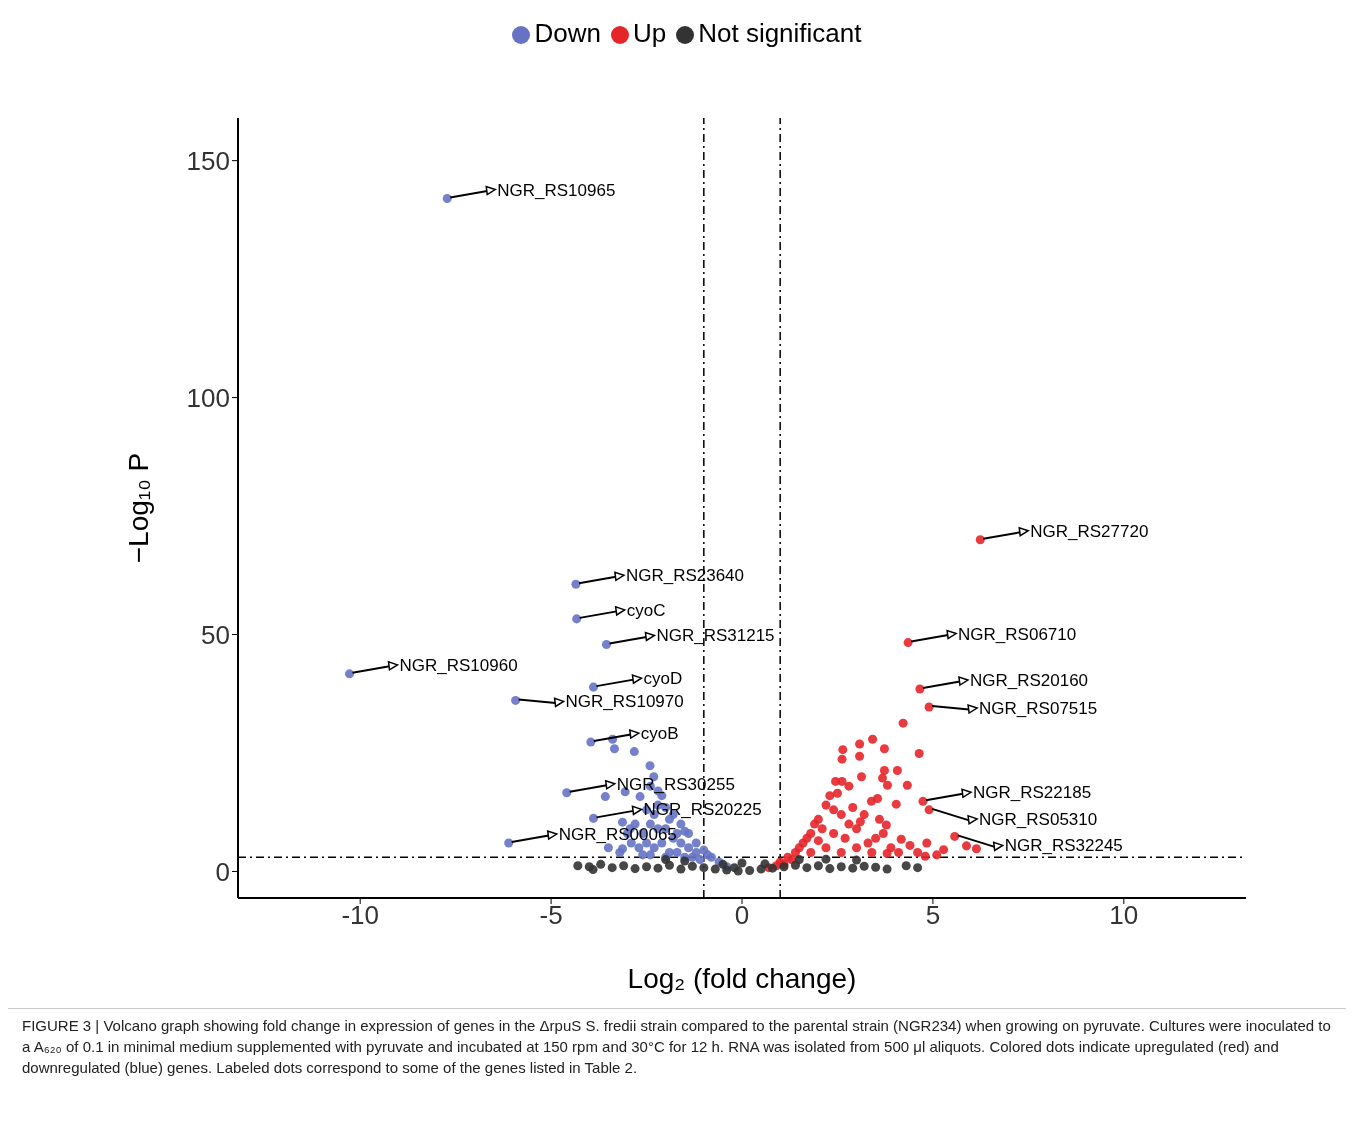  Describe the element at coordinates (659, 734) in the screenshot. I see `annotation: cyoB` at that location.